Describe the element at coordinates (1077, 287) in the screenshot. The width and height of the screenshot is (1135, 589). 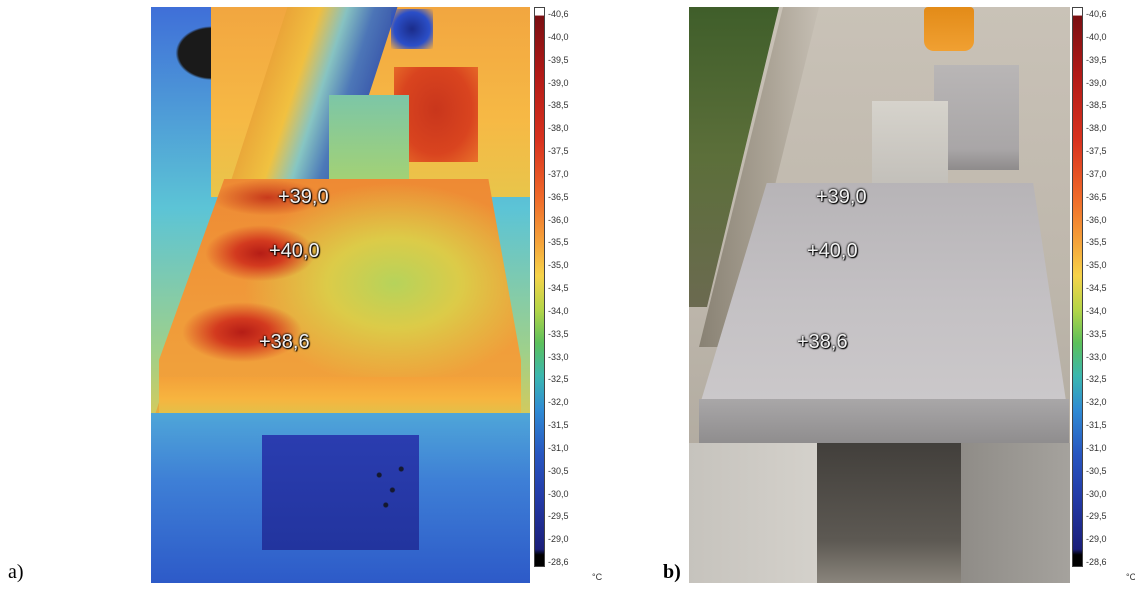
I see `color-scale-bar-b` at that location.